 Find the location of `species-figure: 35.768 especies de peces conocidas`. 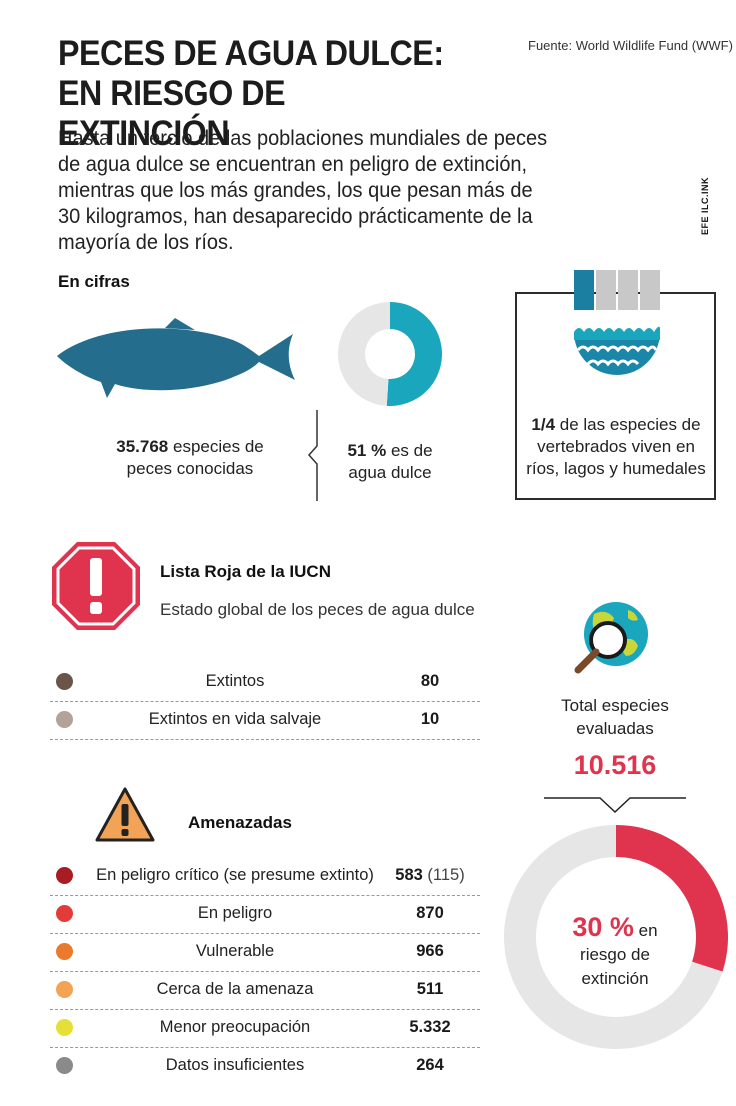

species-figure: 35.768 especies de peces conocidas is located at coordinates (190, 458).